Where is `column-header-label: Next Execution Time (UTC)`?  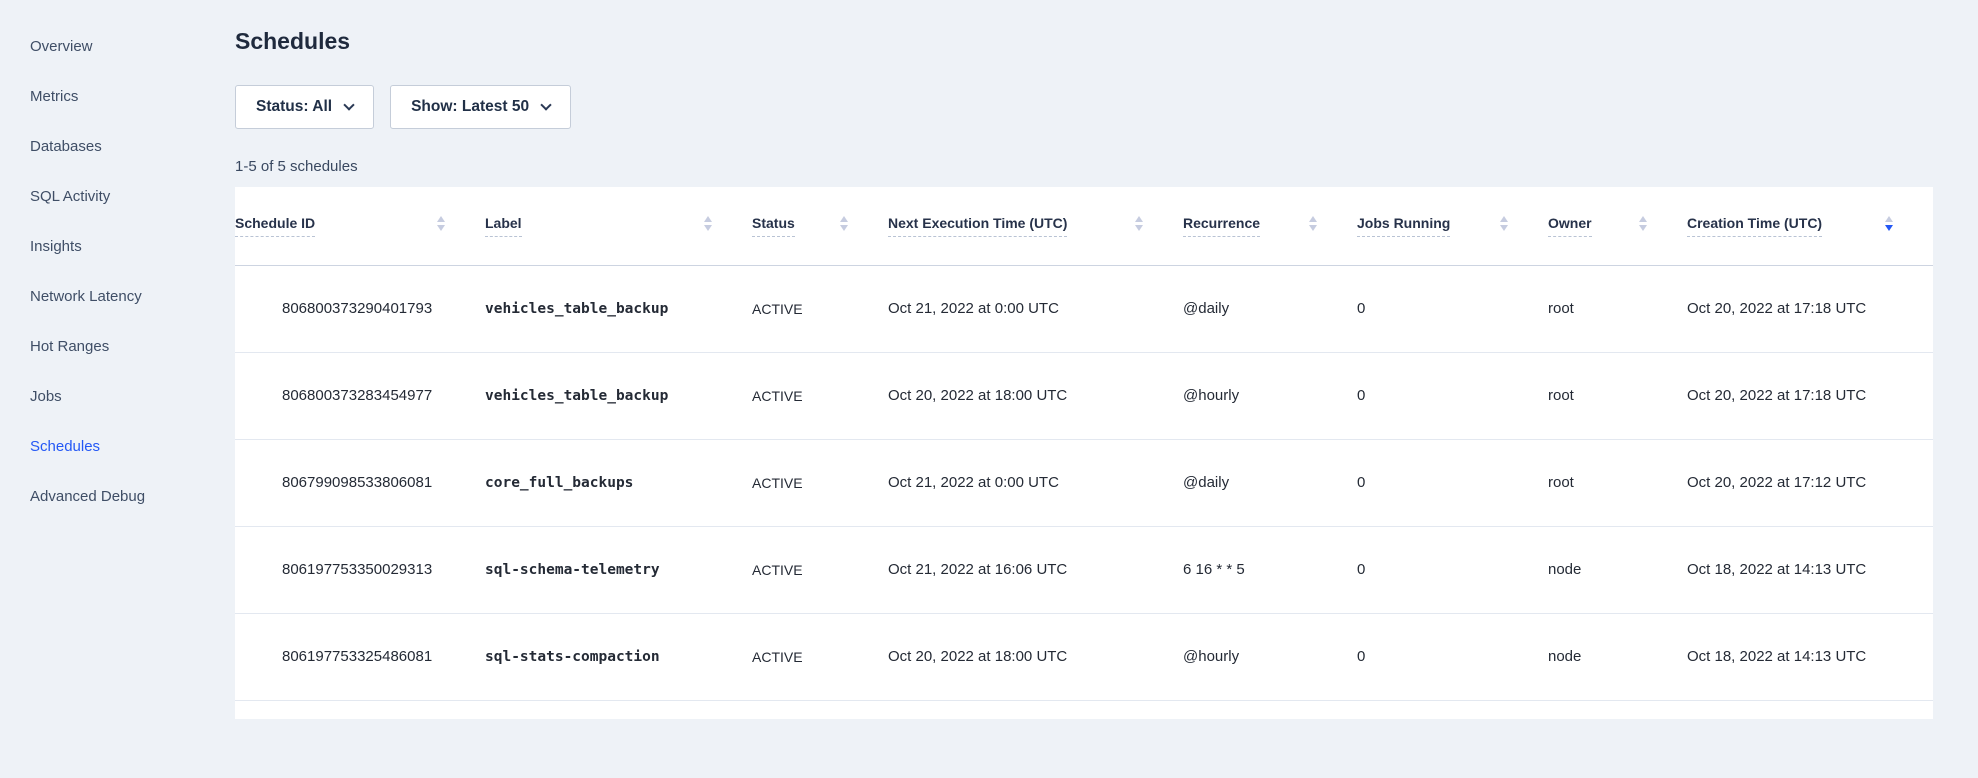
column-header-label: Next Execution Time (UTC) is located at coordinates (978, 226).